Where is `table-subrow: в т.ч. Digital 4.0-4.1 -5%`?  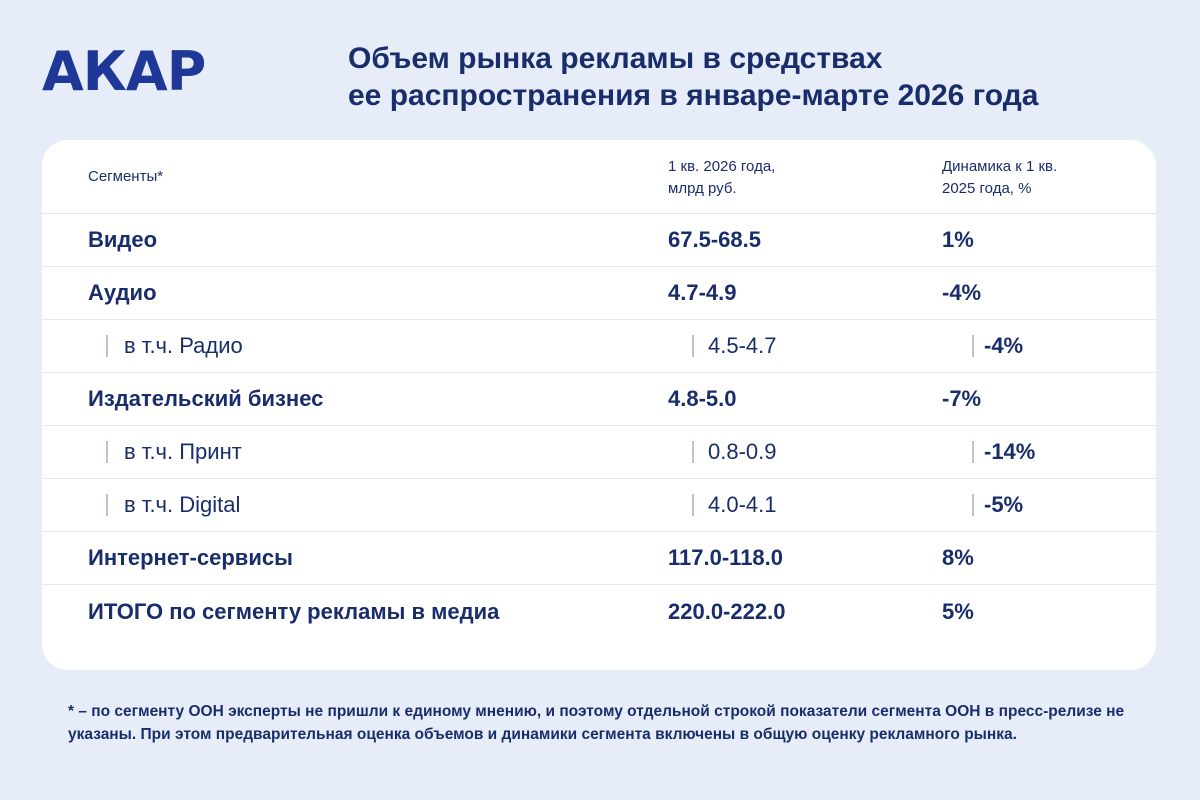 table-subrow: в т.ч. Digital 4.0-4.1 -5% is located at coordinates (599, 505).